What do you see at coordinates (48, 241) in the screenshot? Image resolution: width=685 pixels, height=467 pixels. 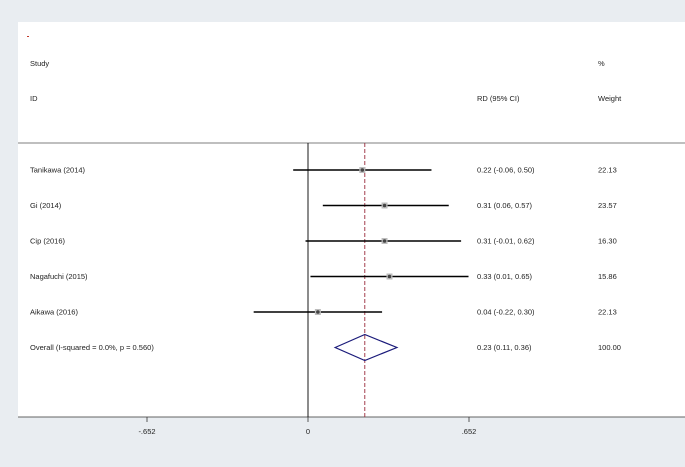 I see `study-label: Cip (2016)` at bounding box center [48, 241].